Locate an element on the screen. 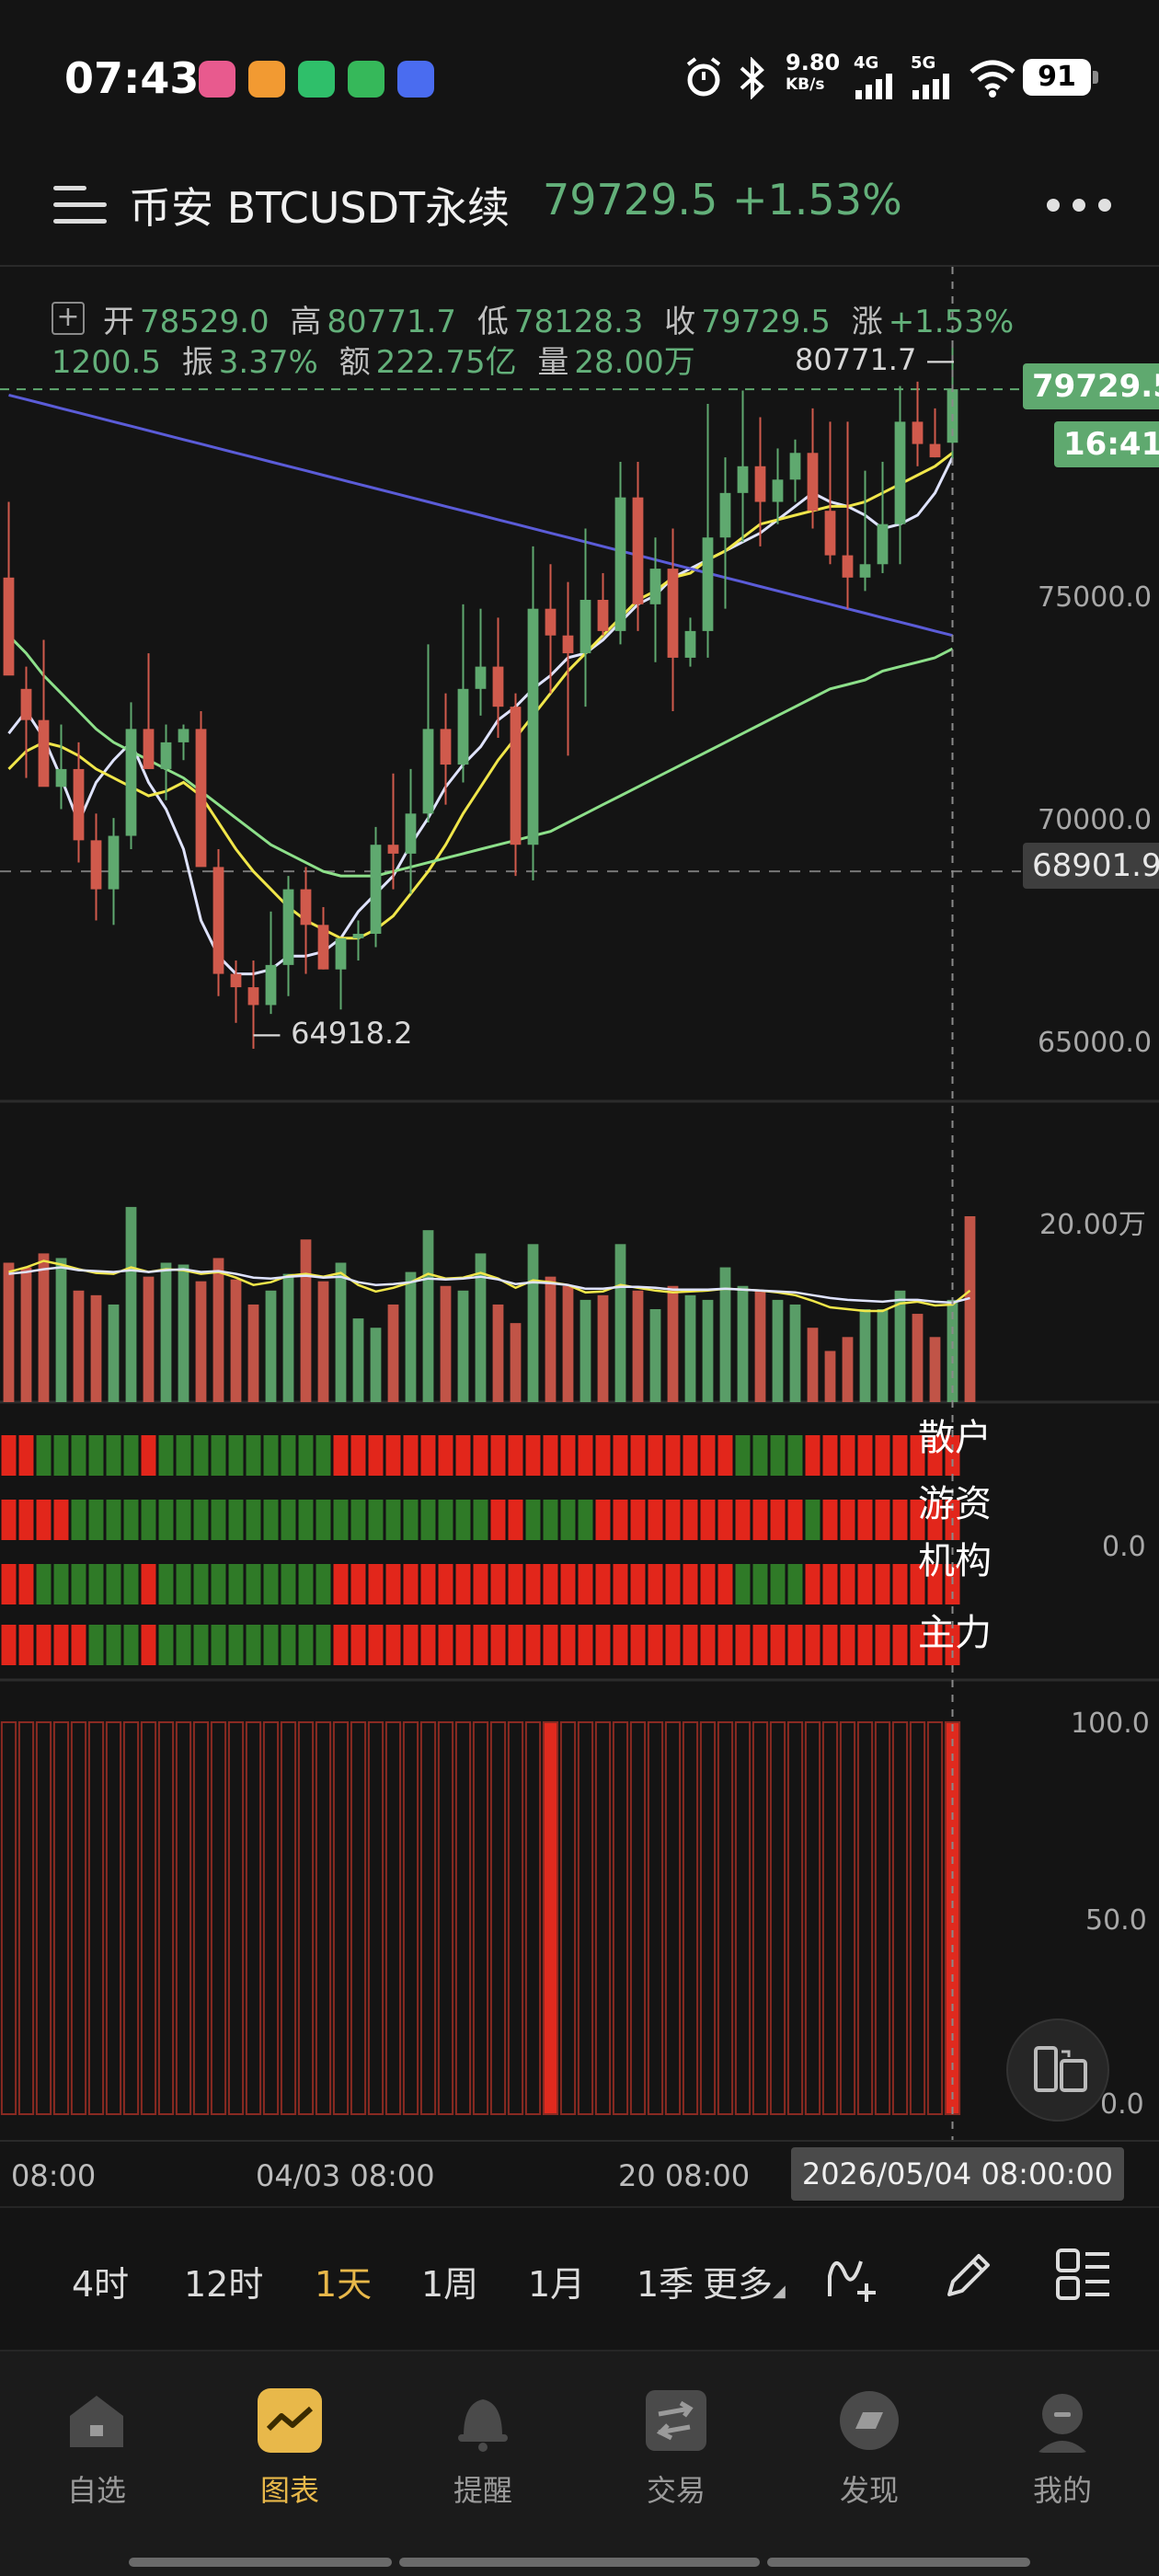 Image resolution: width=1159 pixels, height=2576 pixels. low-mark-label: — 64918.2 is located at coordinates (332, 1033).